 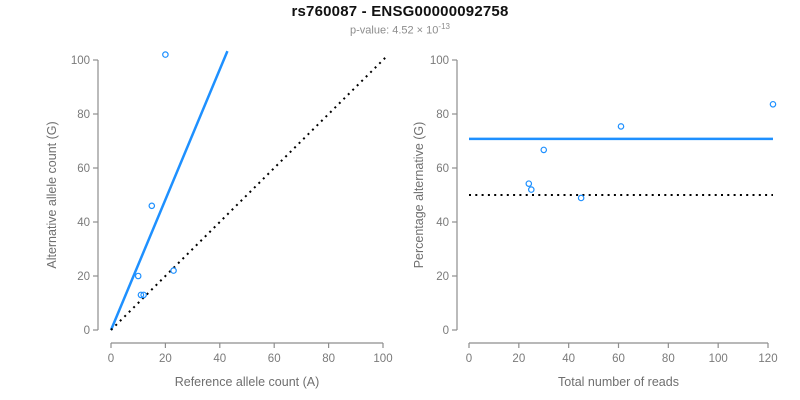 What do you see at coordinates (169, 190) in the screenshot?
I see `fitted-allelic-ratio-line` at bounding box center [169, 190].